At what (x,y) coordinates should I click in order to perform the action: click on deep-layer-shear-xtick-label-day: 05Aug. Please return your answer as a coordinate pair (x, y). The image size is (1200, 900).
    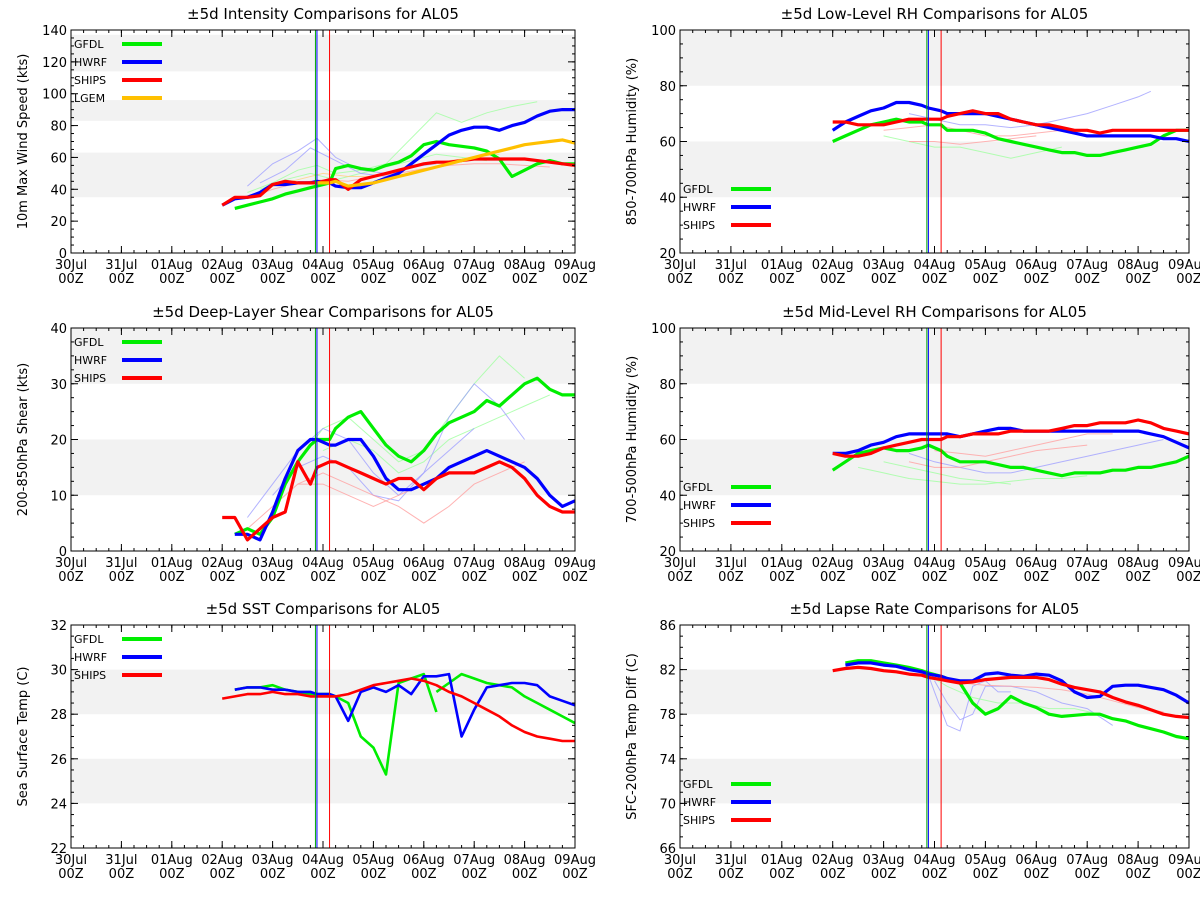
    Looking at the image, I should click on (373, 563).